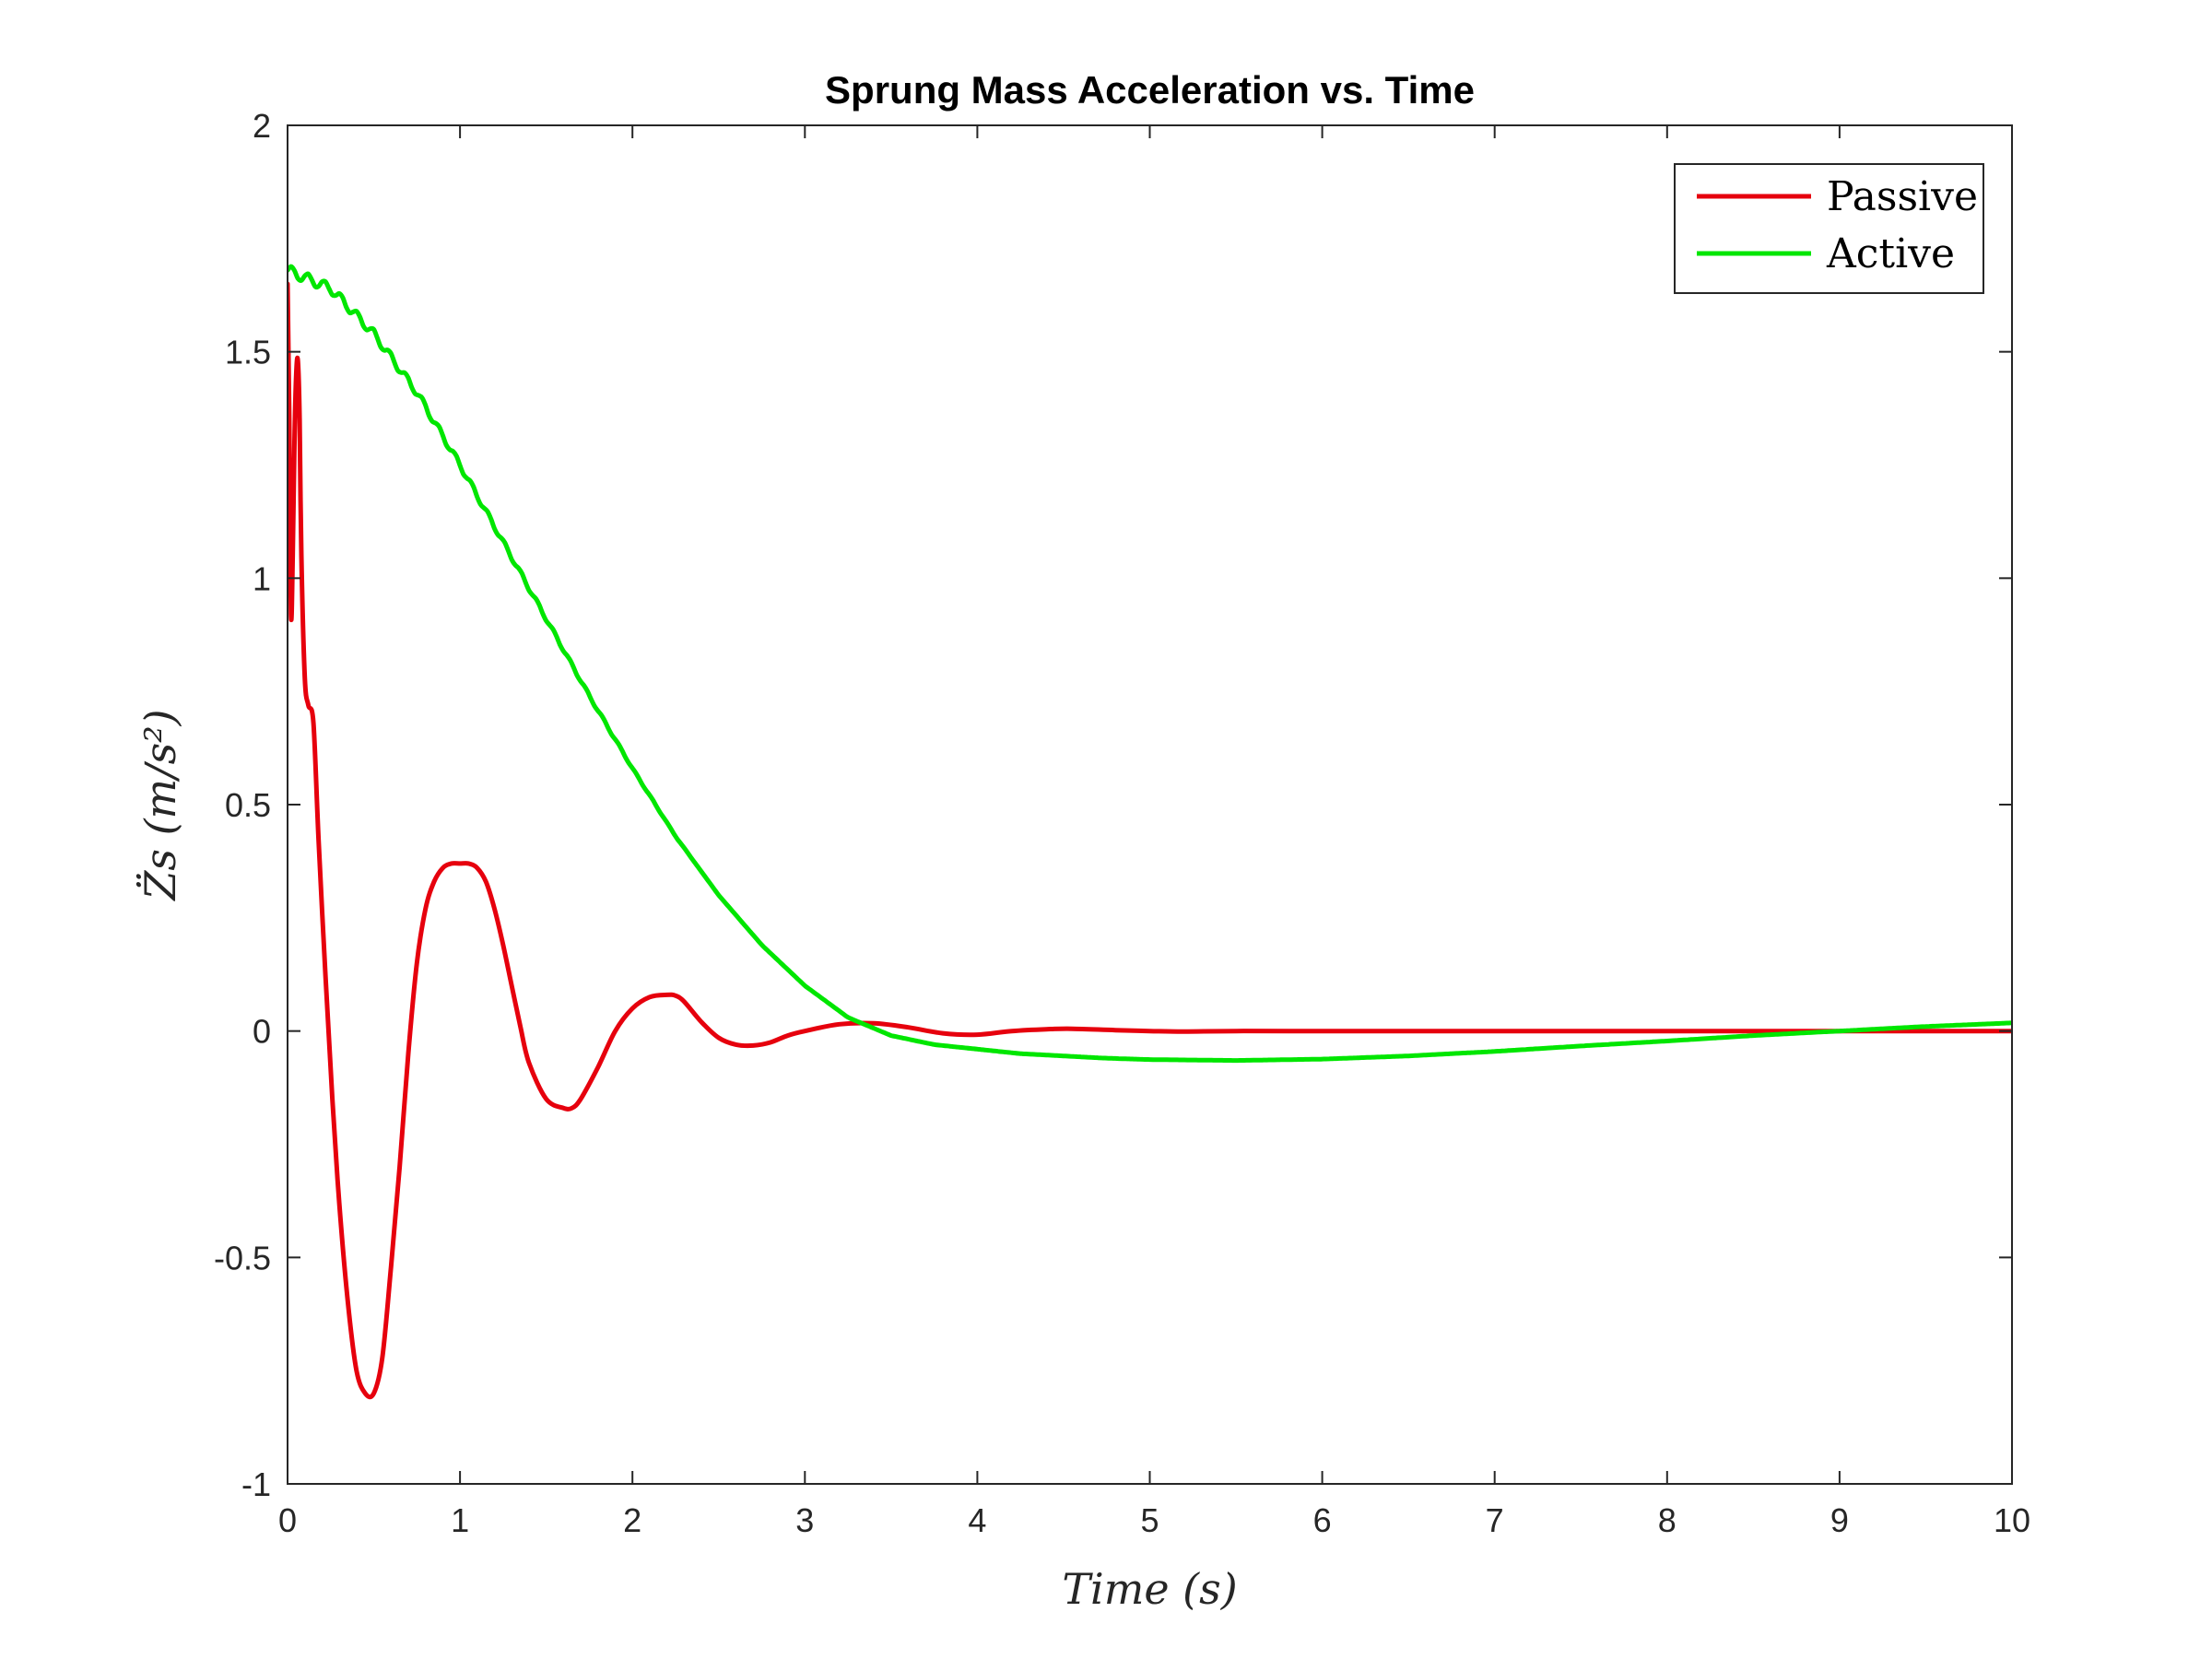  I want to click on y-axis-label: Z̈s (m/s²), so click(160, 805).